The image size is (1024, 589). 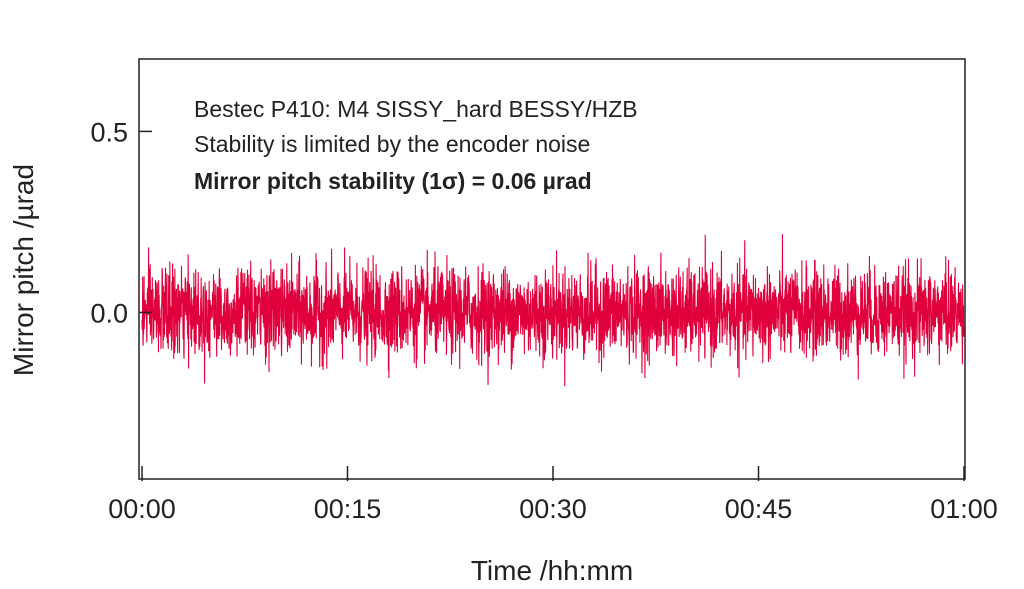 What do you see at coordinates (348, 509) in the screenshot?
I see `x-tick-label: 00:15` at bounding box center [348, 509].